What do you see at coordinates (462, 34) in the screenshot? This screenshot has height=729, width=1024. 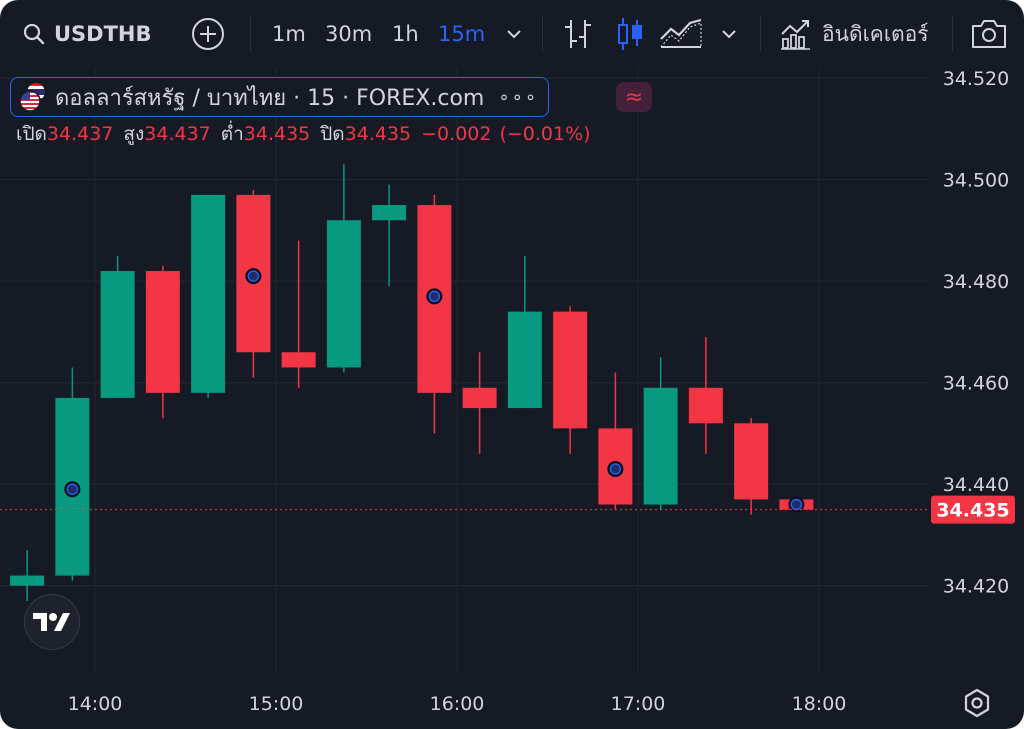 I see `interval-15m: 15m` at bounding box center [462, 34].